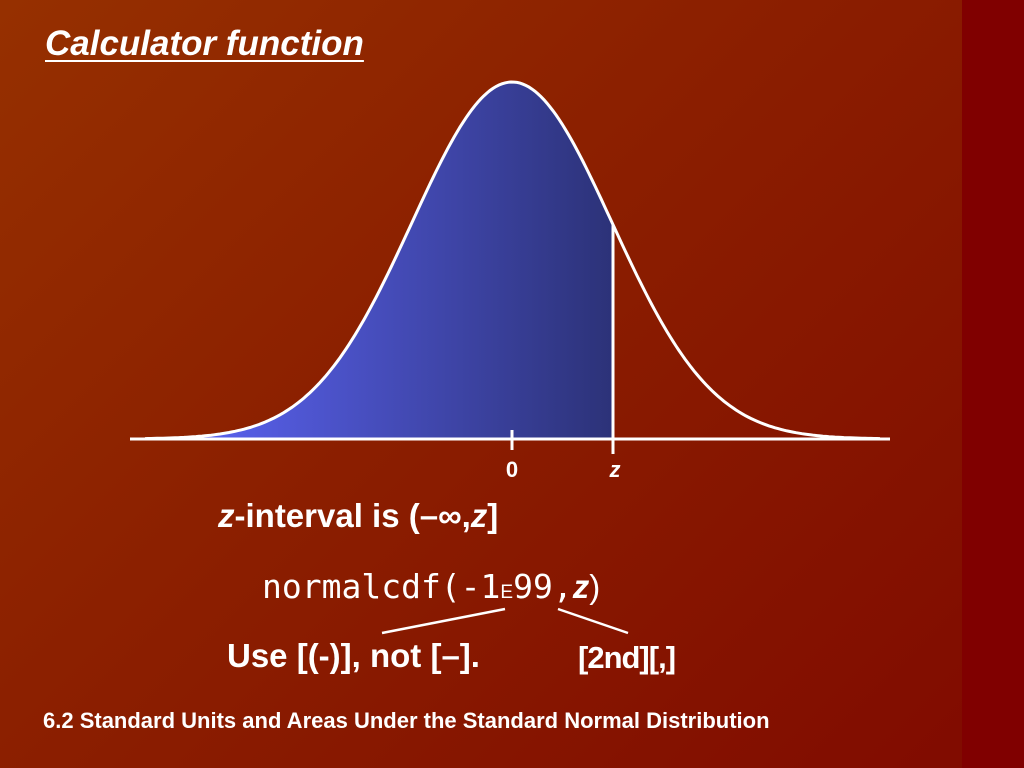 The height and width of the screenshot is (768, 1024). Describe the element at coordinates (595, 586) in the screenshot. I see `formula-close: )` at that location.